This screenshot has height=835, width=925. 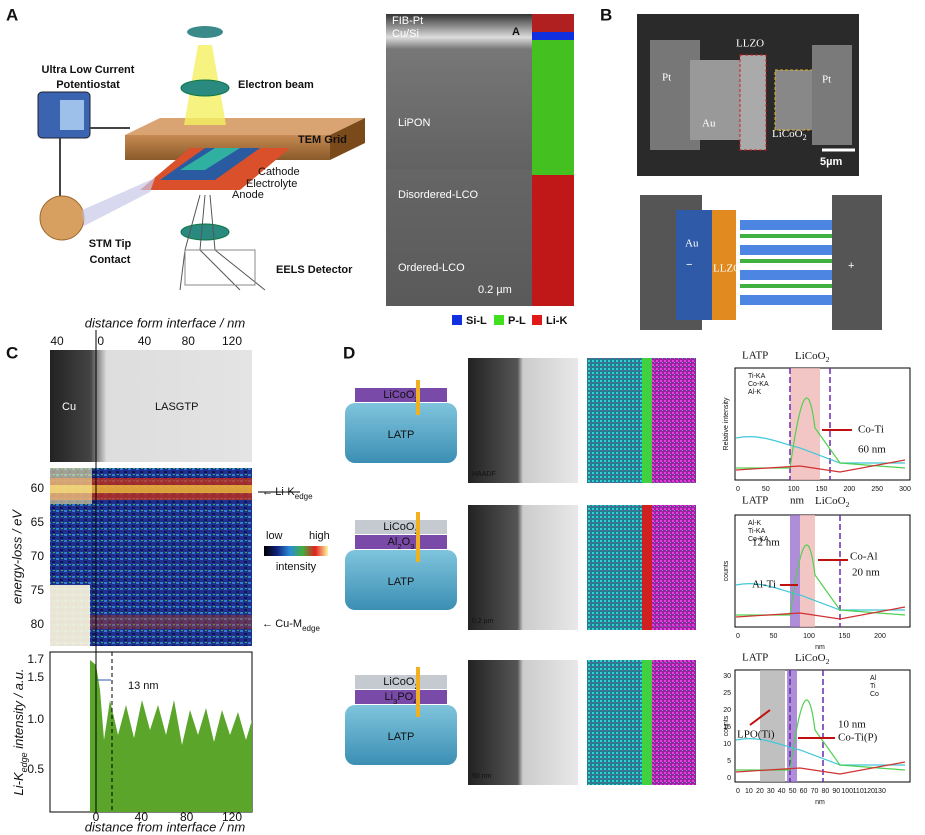 I want to click on label: 4, so click(x=415, y=701).